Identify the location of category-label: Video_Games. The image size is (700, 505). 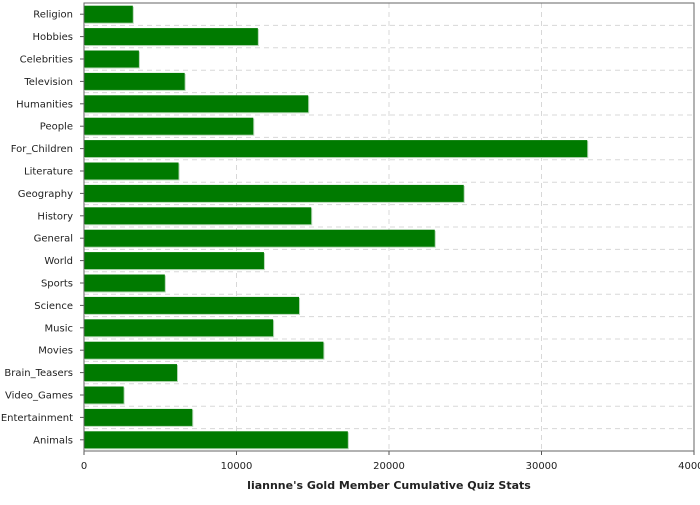
(39, 396).